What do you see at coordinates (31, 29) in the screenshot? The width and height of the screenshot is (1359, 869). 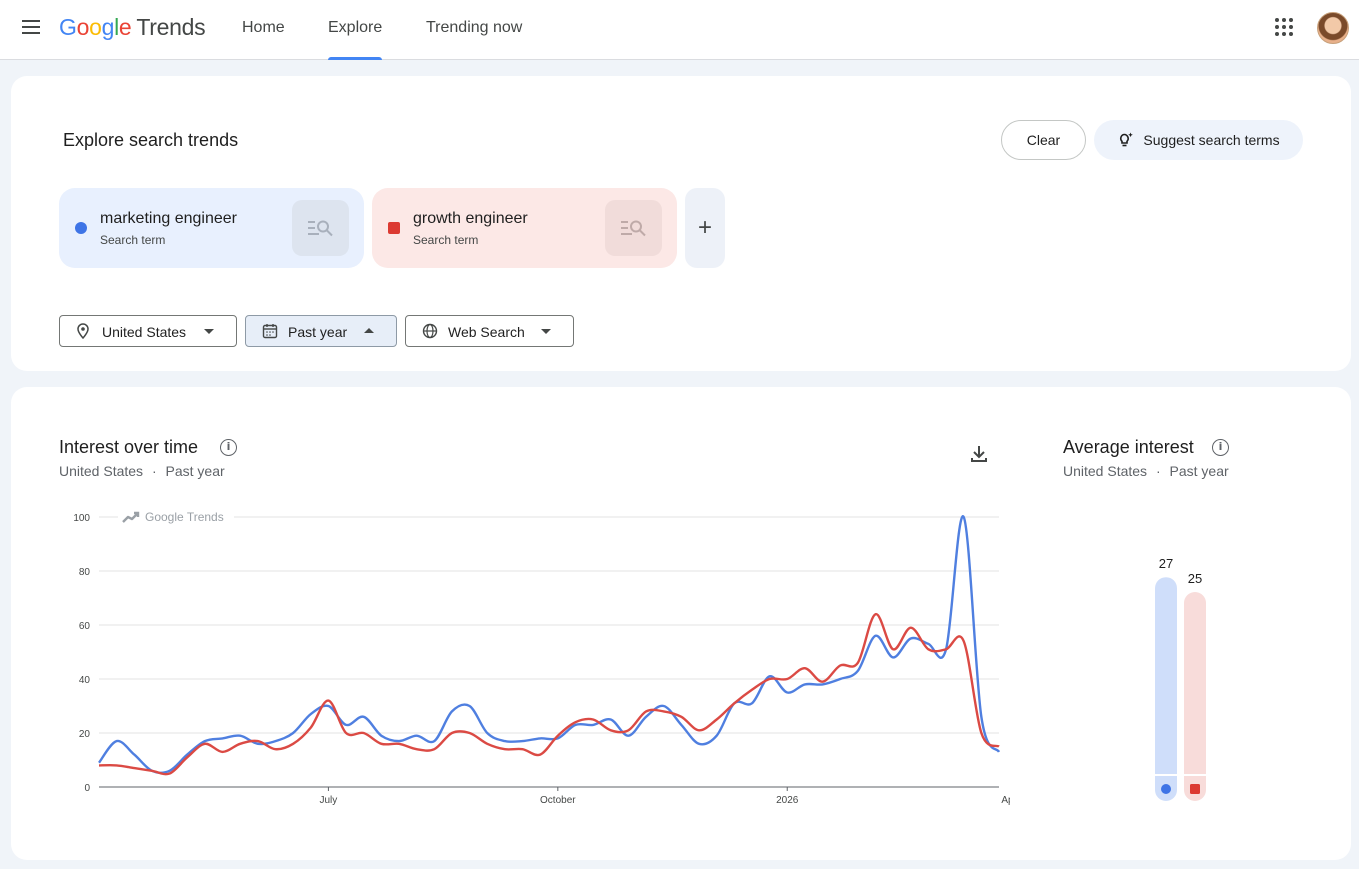 I see `menu-icon` at bounding box center [31, 29].